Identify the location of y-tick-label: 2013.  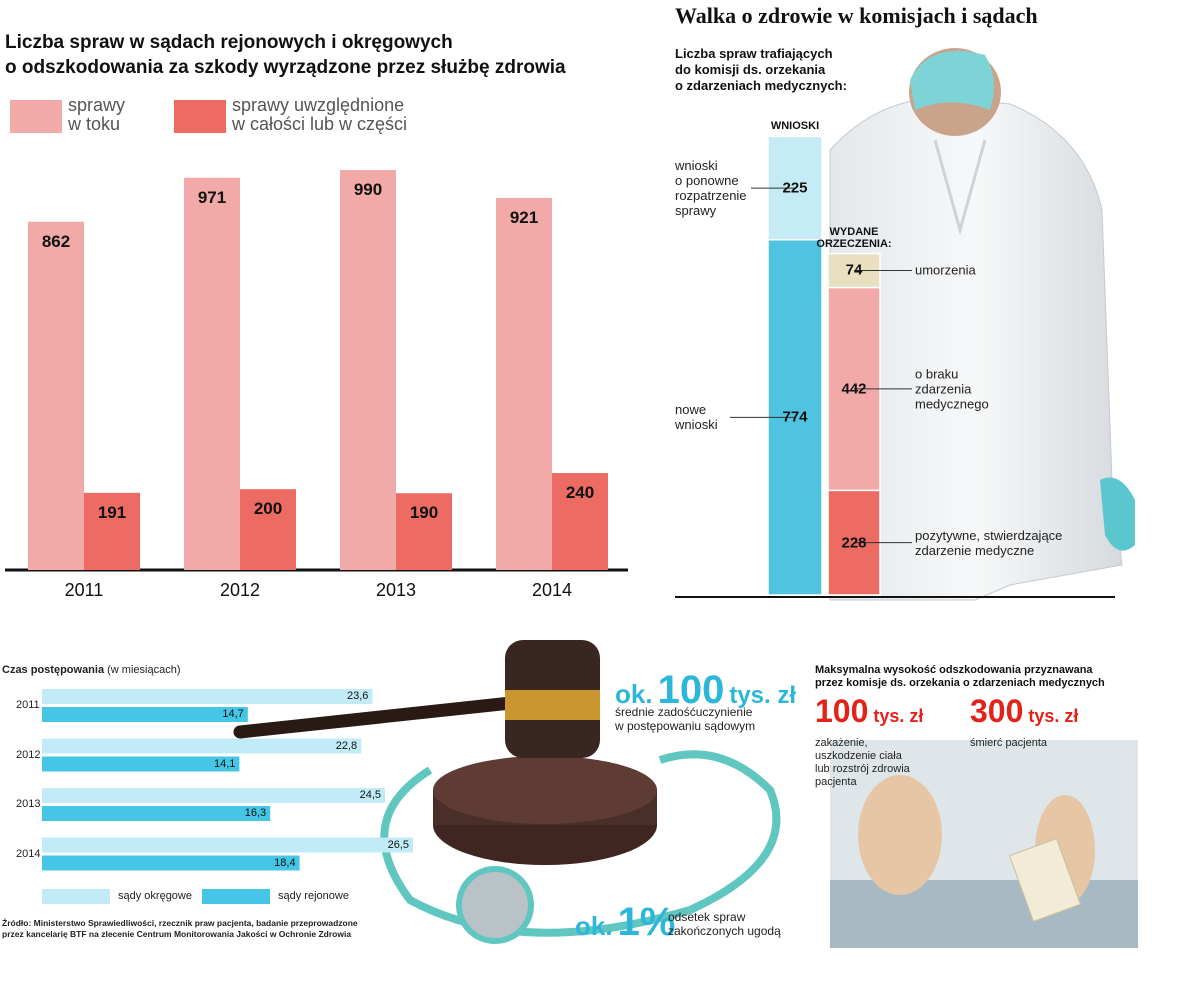
(28, 804).